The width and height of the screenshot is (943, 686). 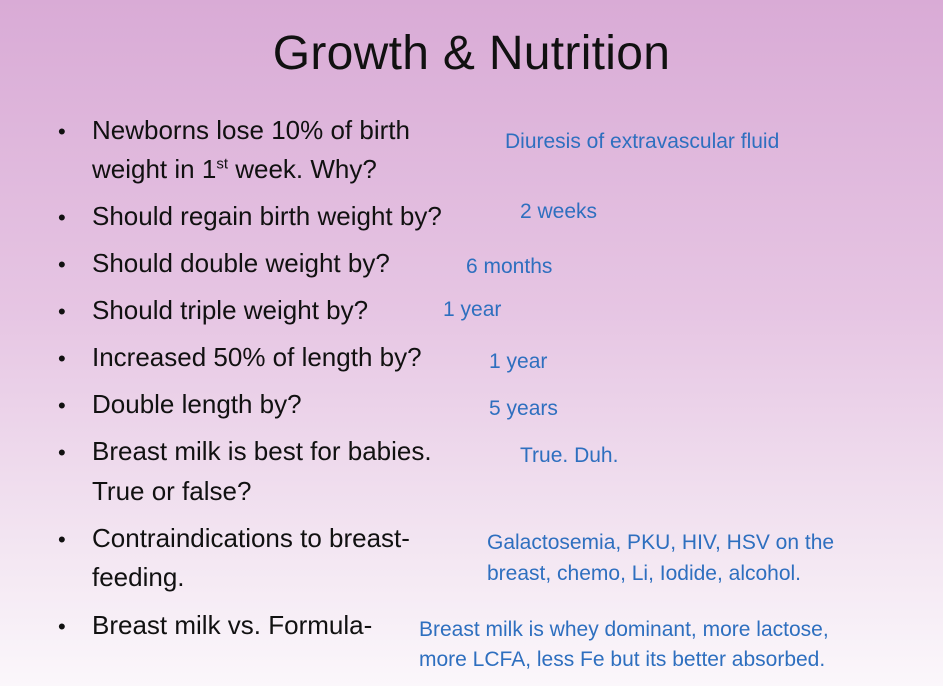 What do you see at coordinates (222, 164) in the screenshot?
I see `ordinal-suffix: st` at bounding box center [222, 164].